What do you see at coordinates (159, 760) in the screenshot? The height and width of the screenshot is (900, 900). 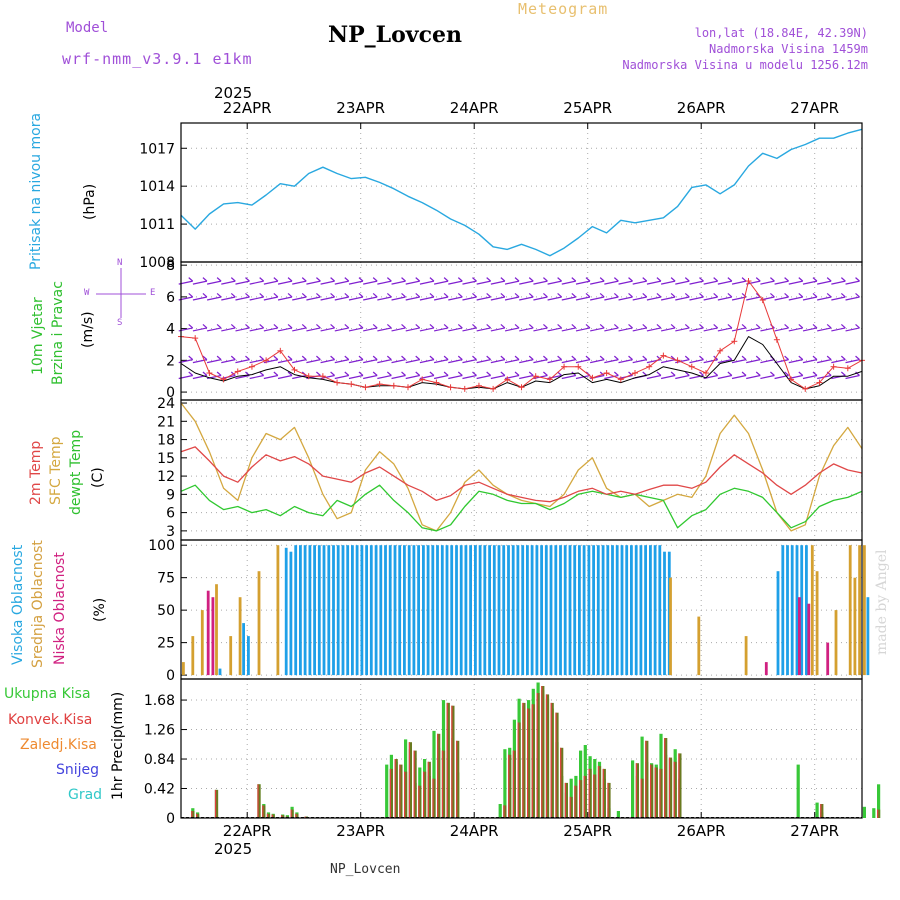 I see `y-tick-label: 0.84` at bounding box center [159, 760].